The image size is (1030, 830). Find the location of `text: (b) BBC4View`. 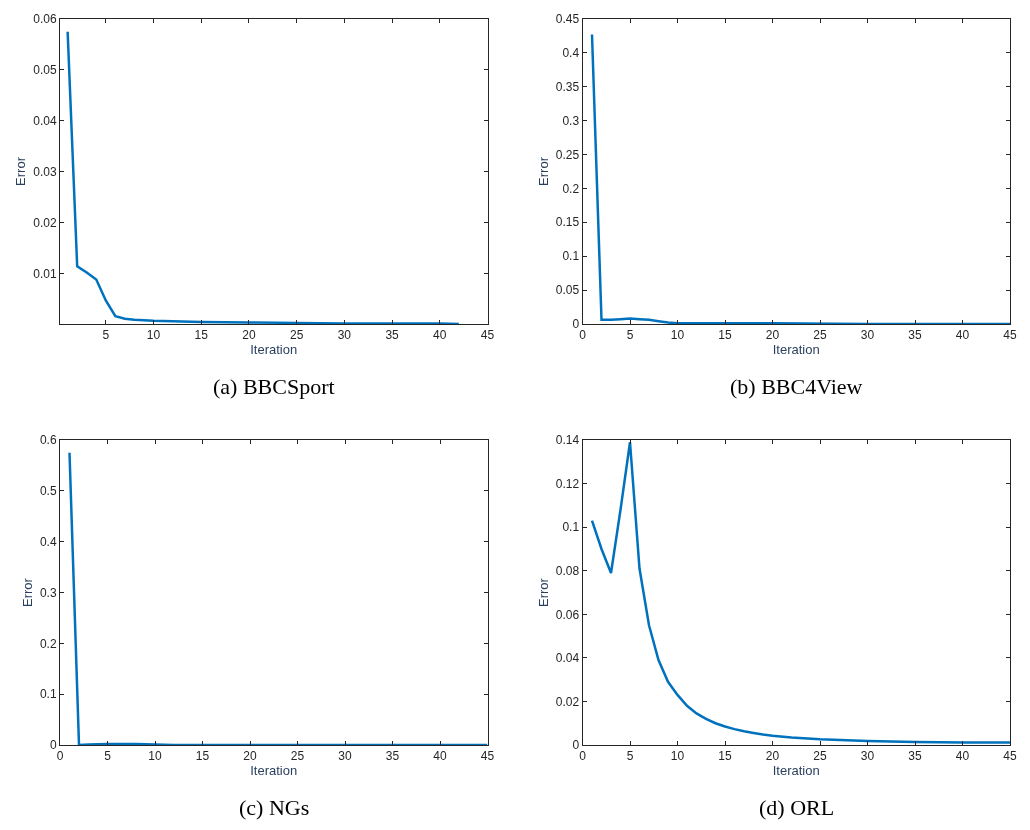

text: (b) BBC4View is located at coordinates (796, 386).